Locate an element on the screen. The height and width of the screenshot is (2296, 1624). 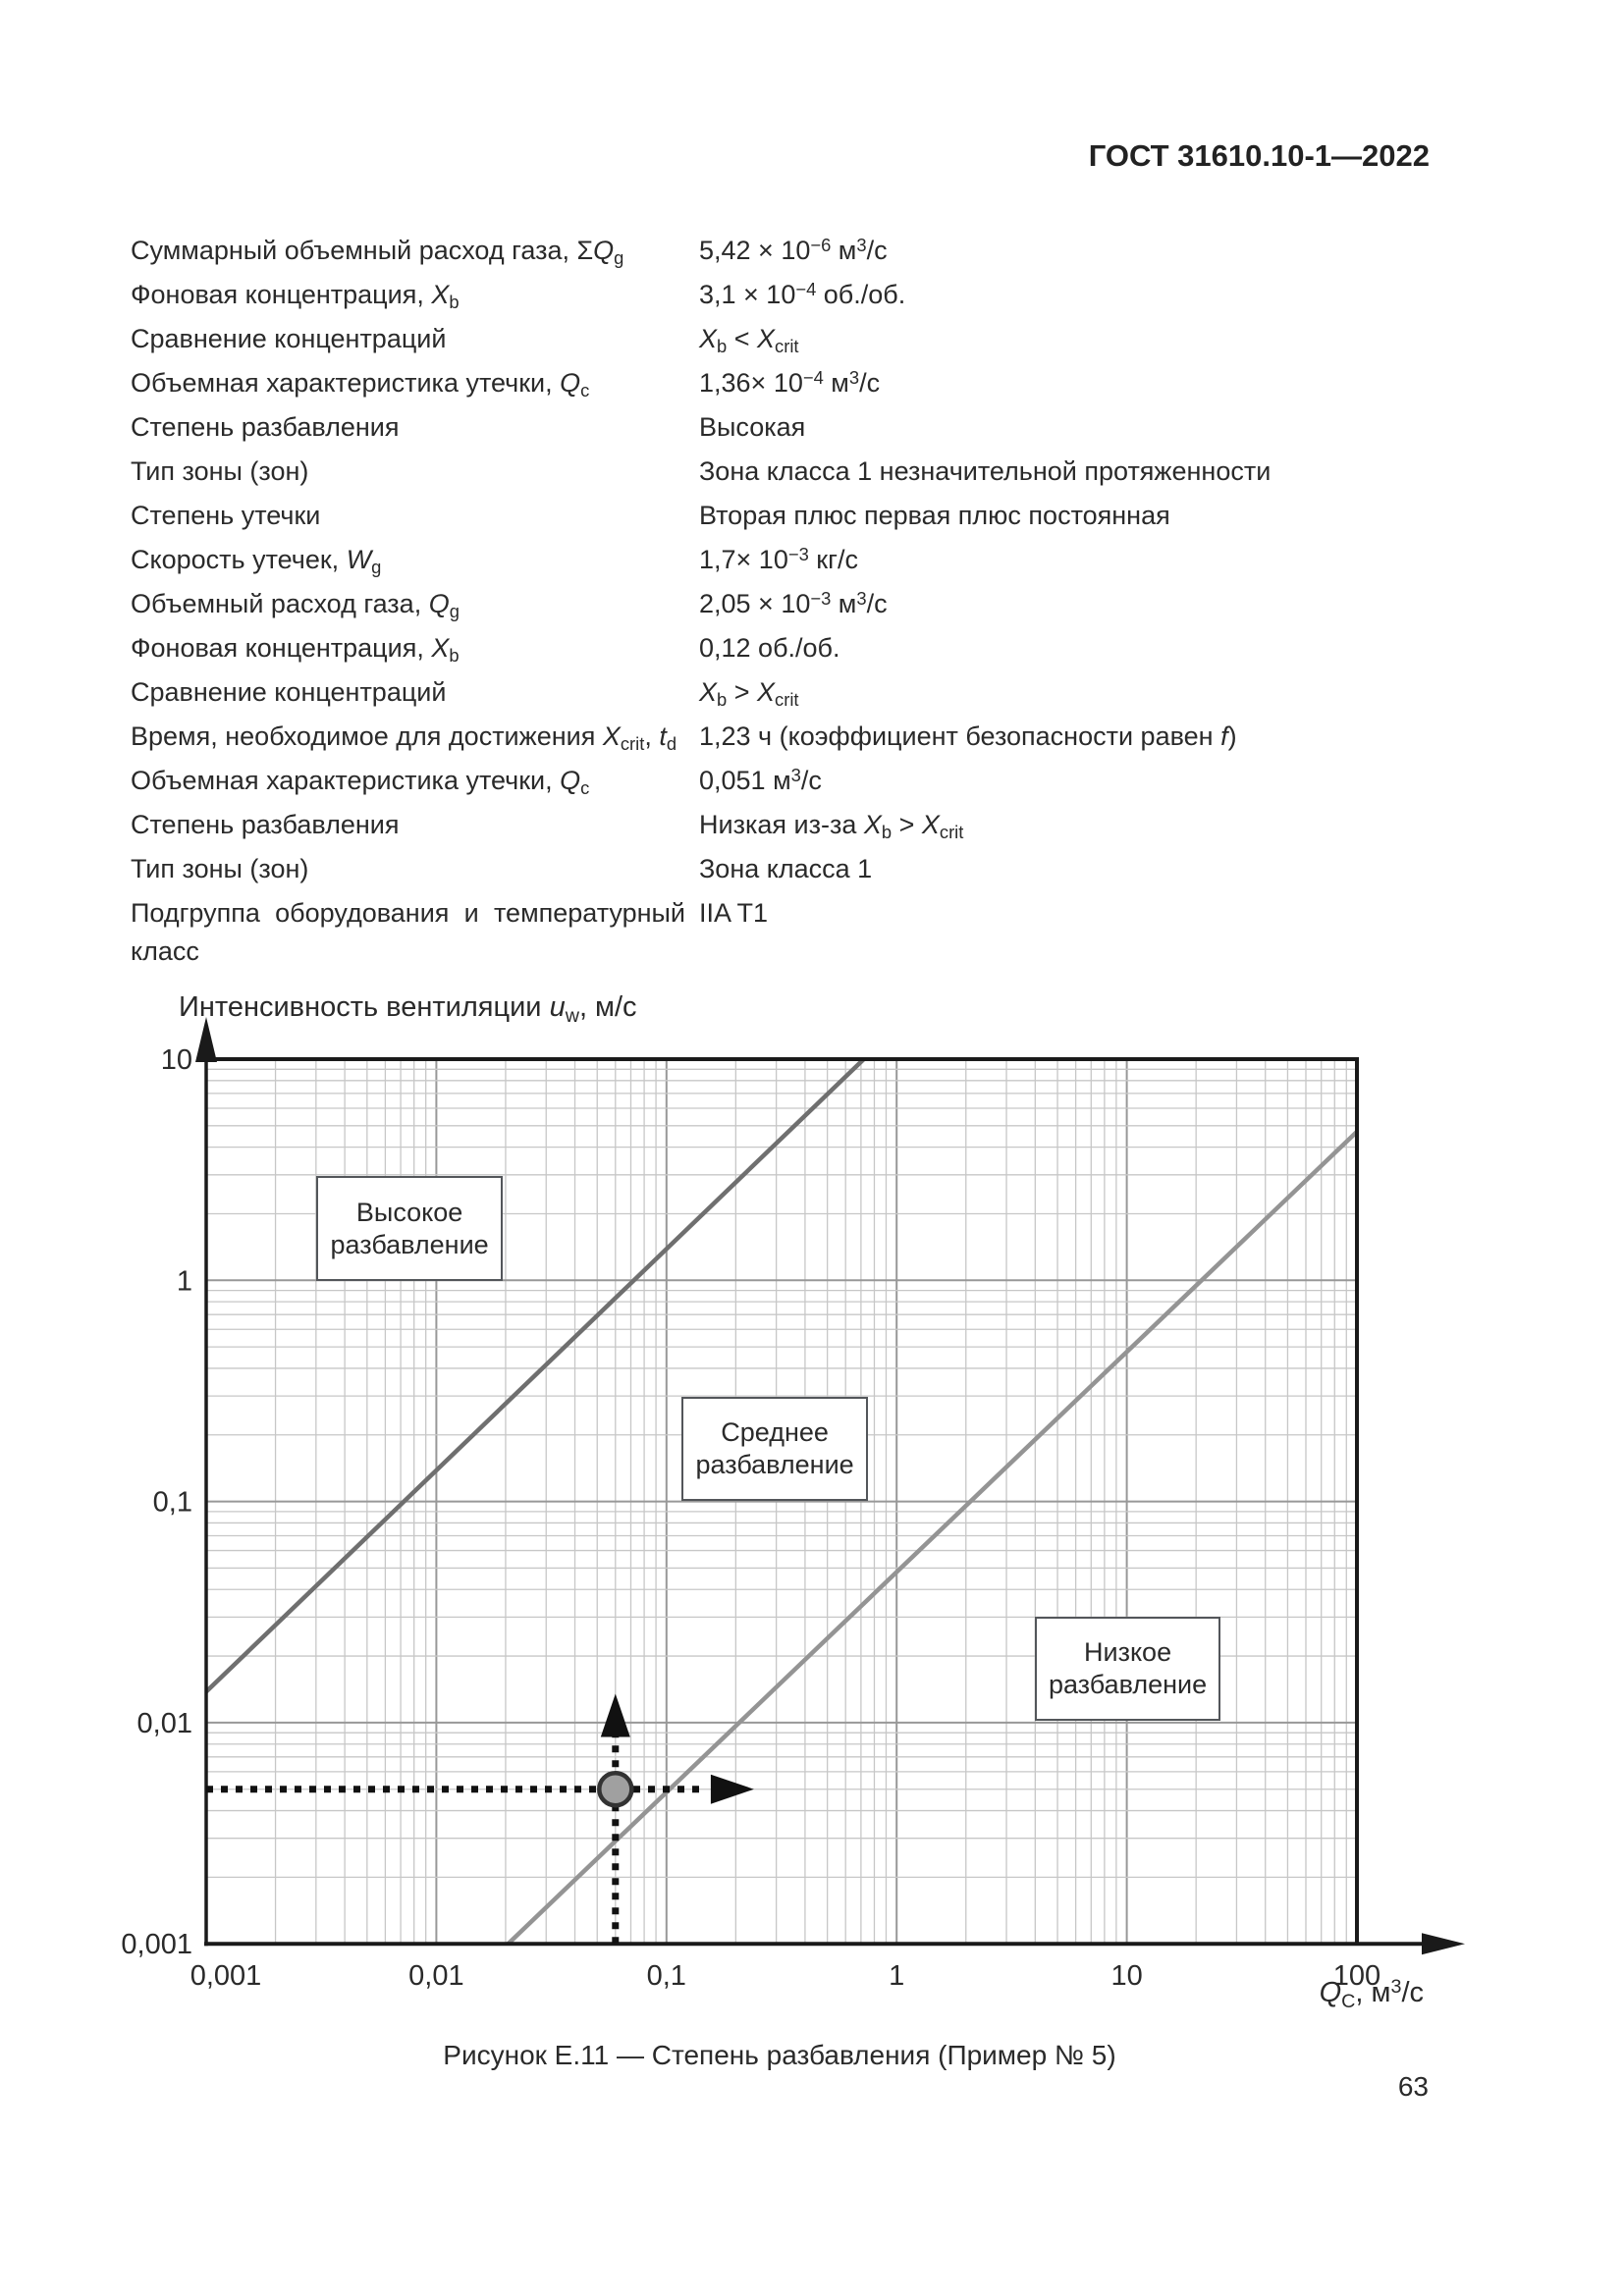
page-header: ГОСТ 31610.10-1—2022 is located at coordinates (1259, 155).